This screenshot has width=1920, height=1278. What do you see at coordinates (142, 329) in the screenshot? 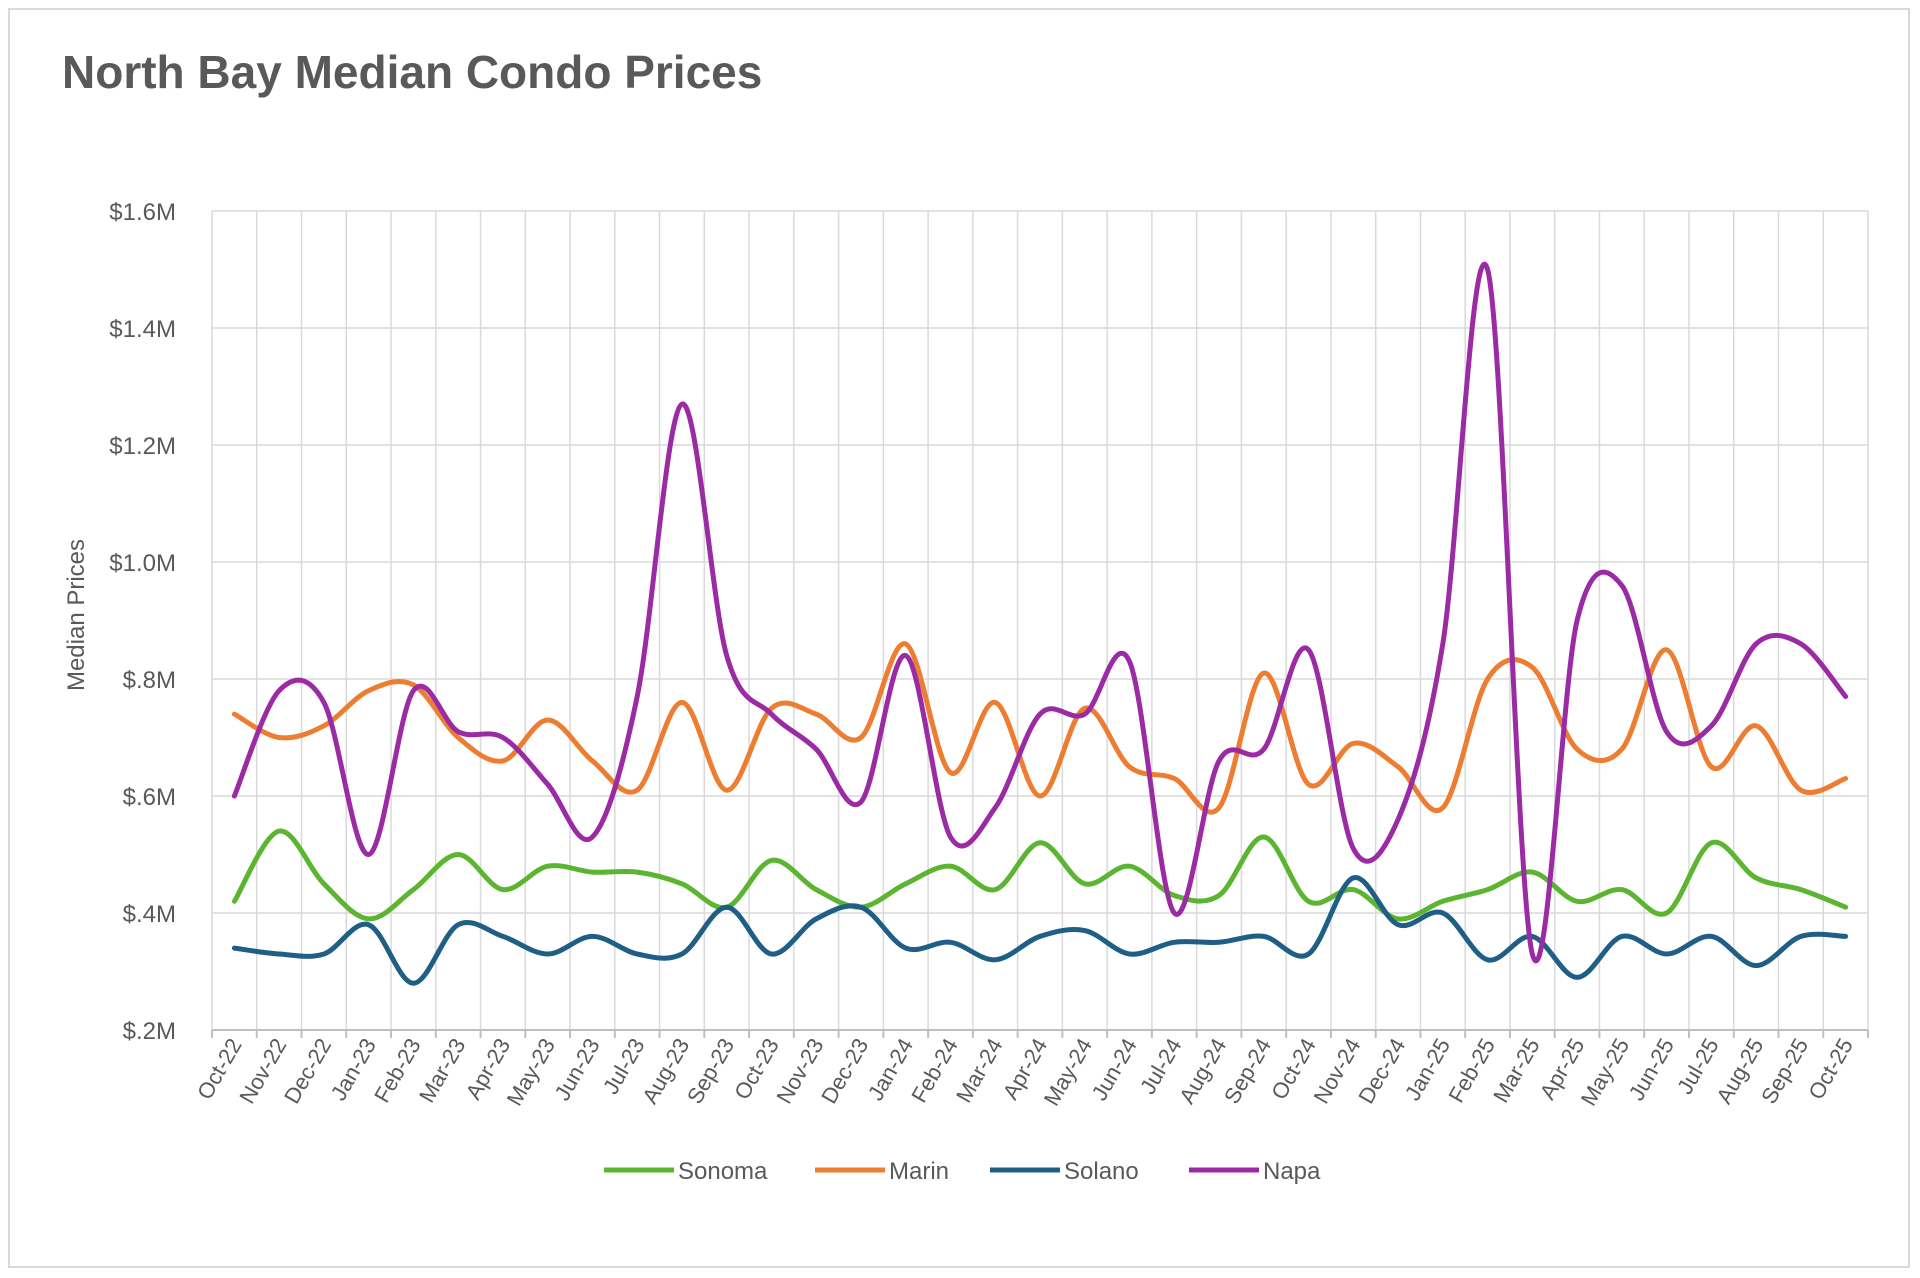
I see `y-tick-label-6: $1.4M` at bounding box center [142, 329].